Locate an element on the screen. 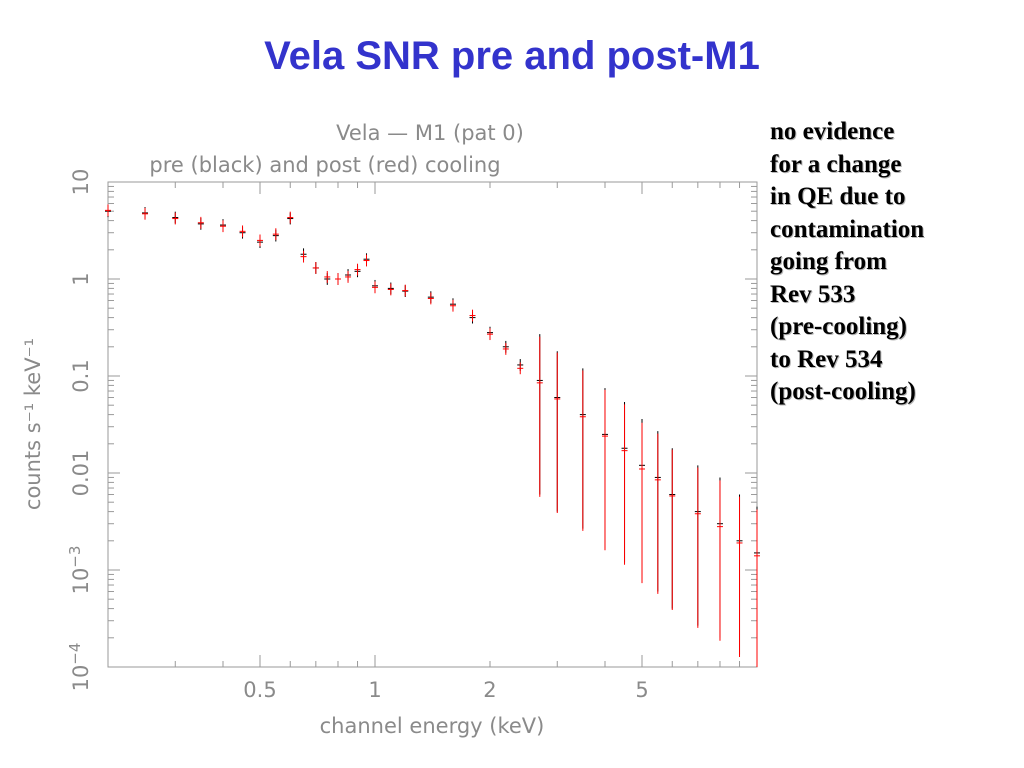  x-tick-label: 5 is located at coordinates (641, 690).